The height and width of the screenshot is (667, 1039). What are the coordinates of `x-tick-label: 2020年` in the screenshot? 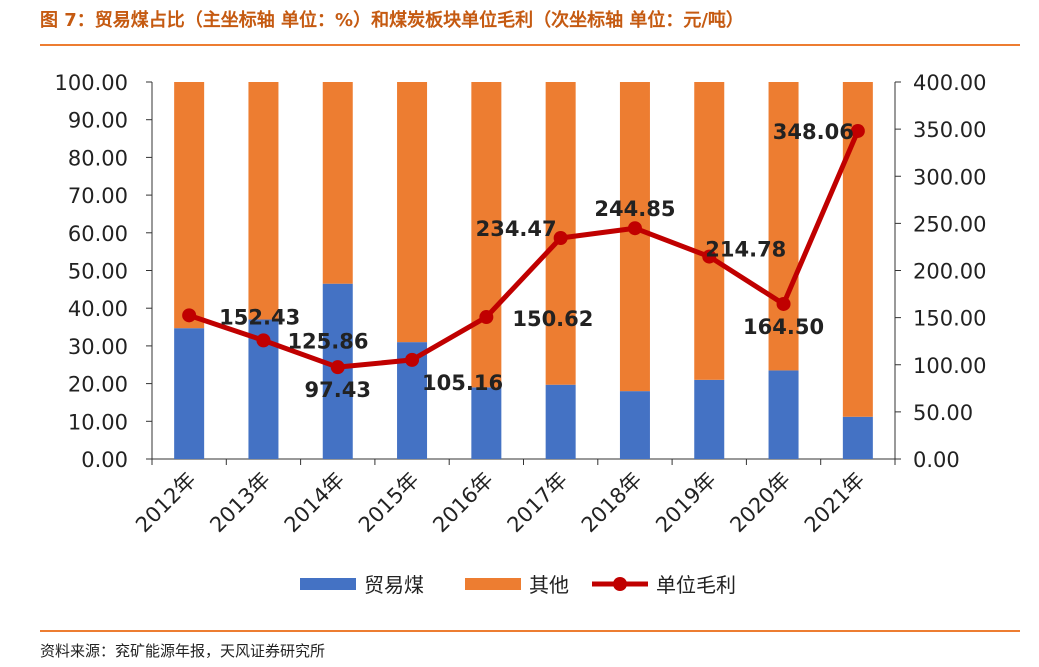 It's located at (760, 503).